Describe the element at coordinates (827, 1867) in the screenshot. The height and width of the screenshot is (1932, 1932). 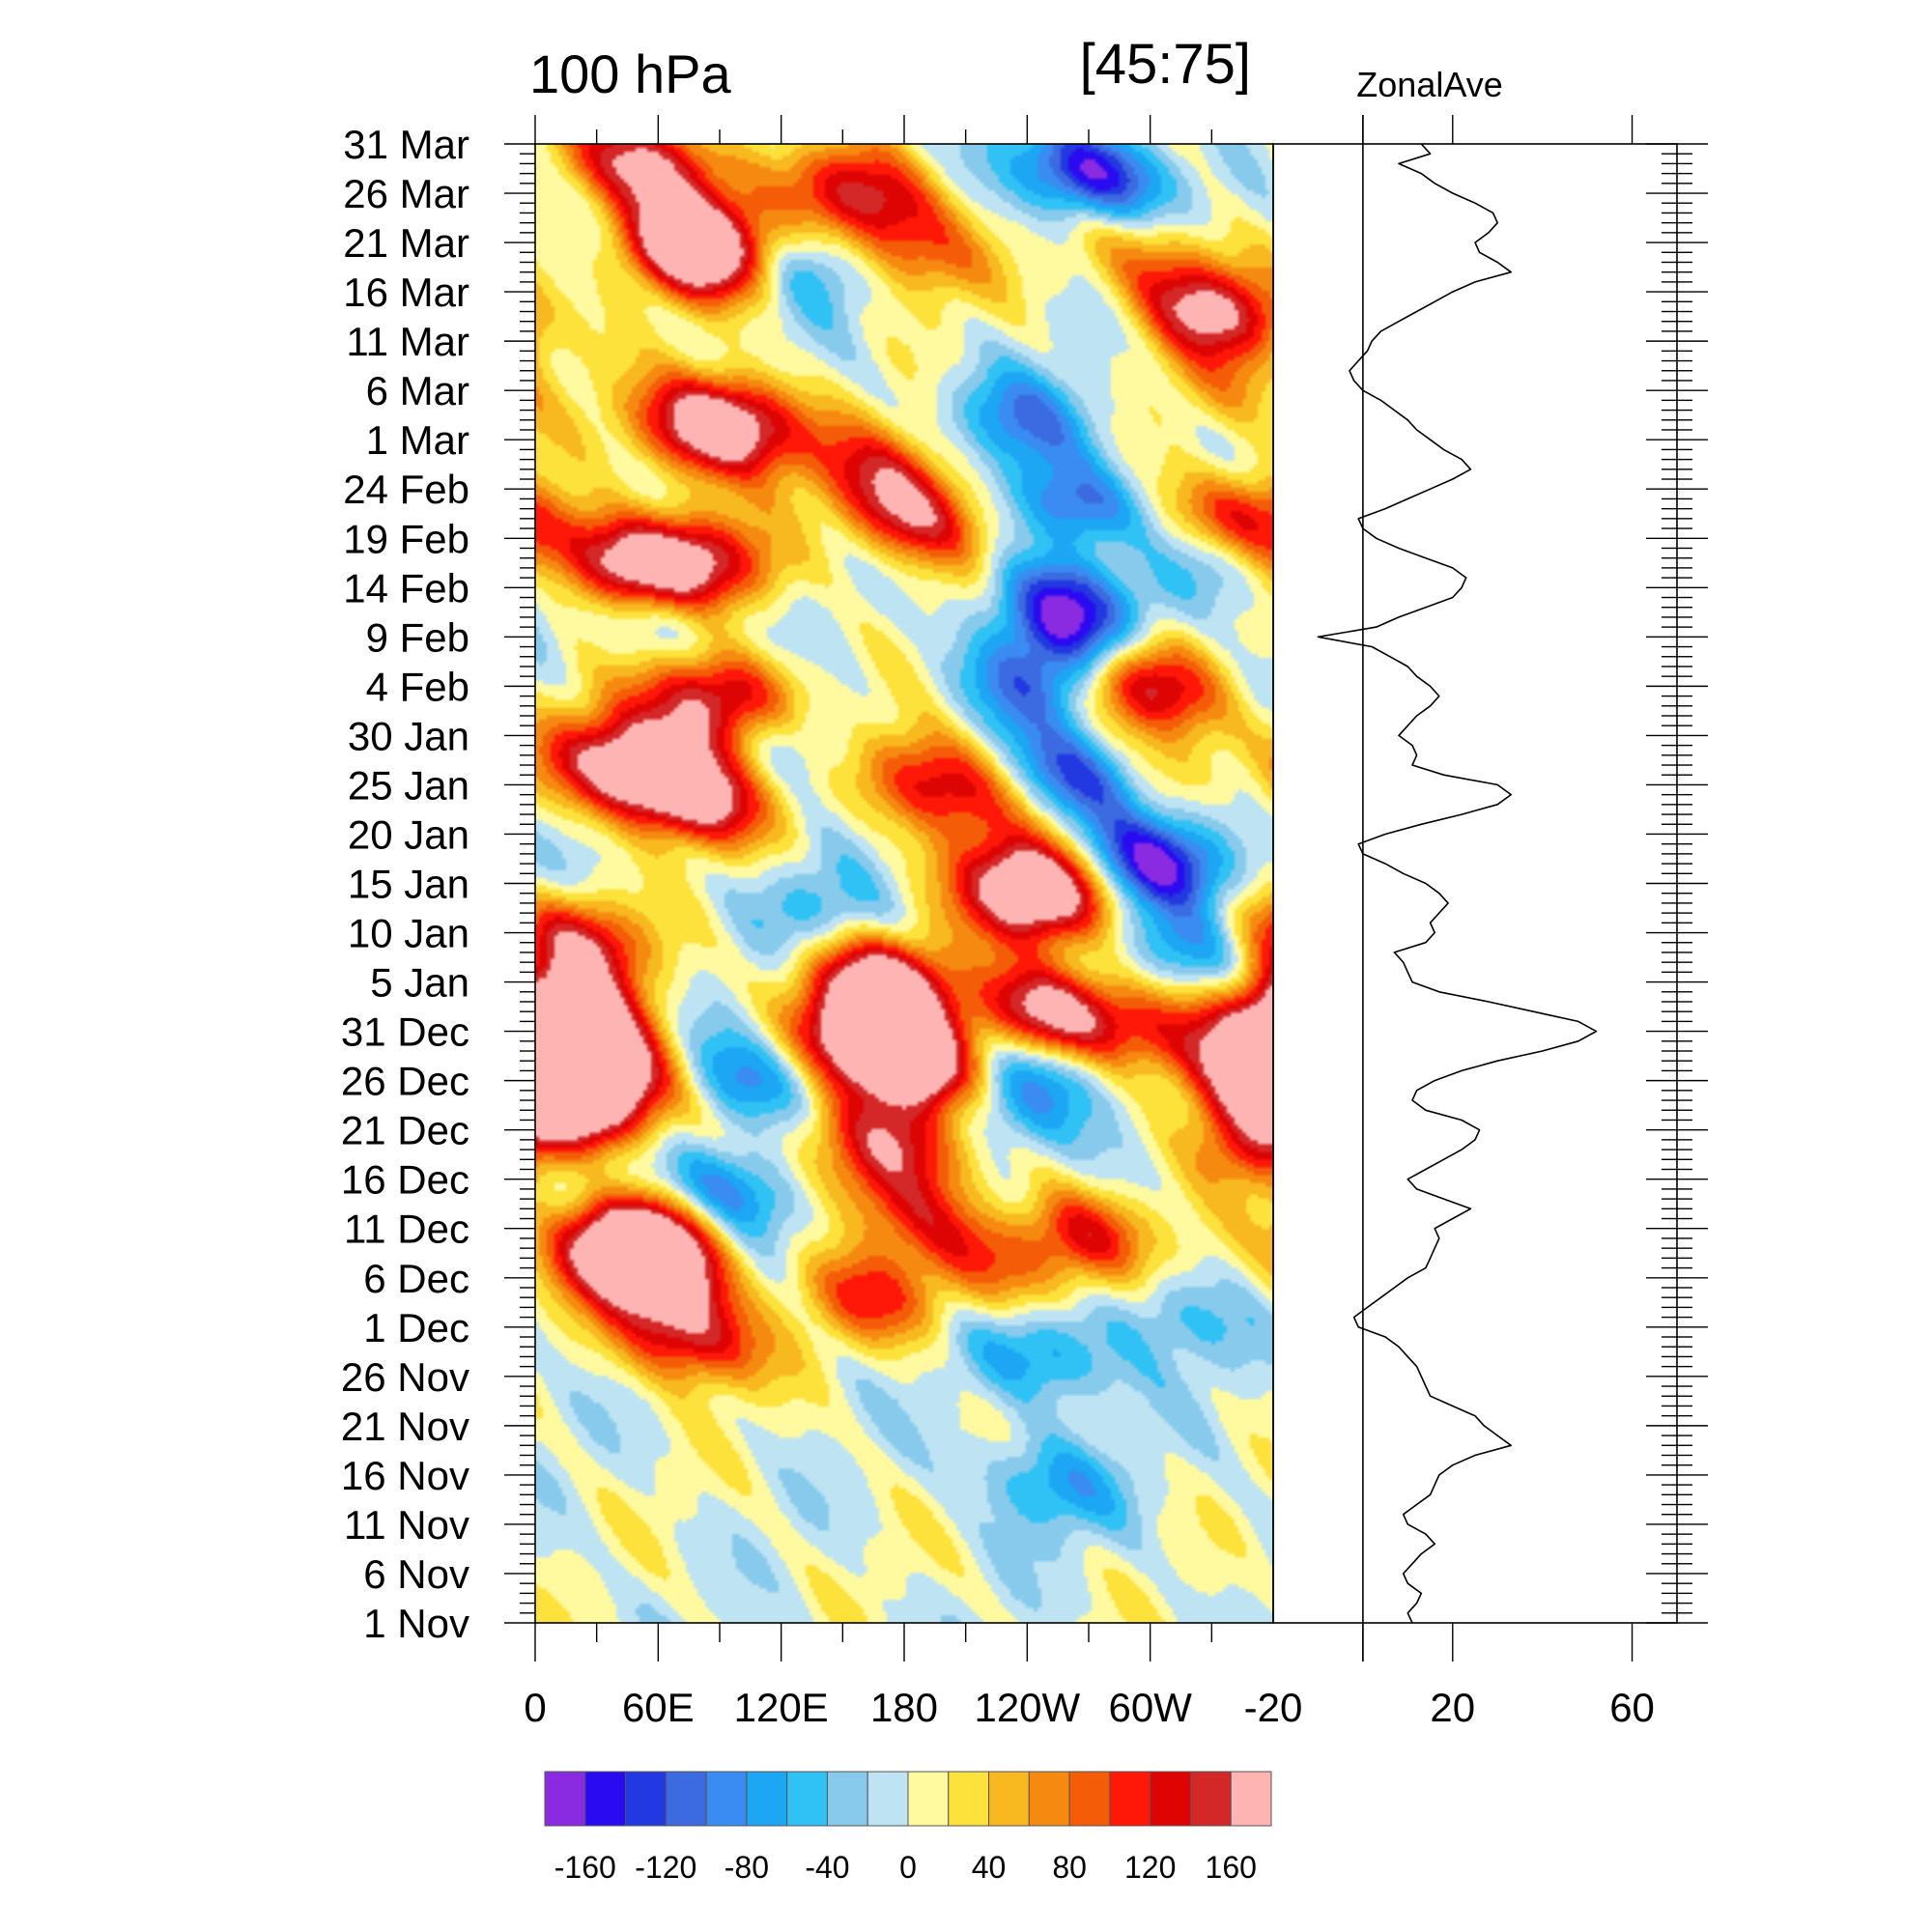
I see `colorbar-tick-label: -40` at that location.